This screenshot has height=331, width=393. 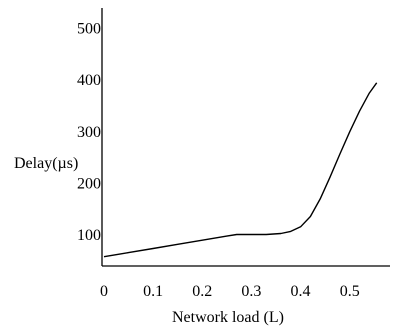 What do you see at coordinates (202, 291) in the screenshot?
I see `x-tick-label: 0.2` at bounding box center [202, 291].